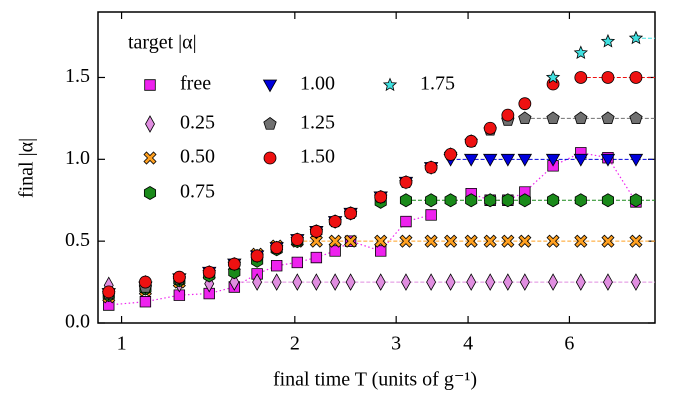 Image resolution: width=675 pixels, height=404 pixels. I want to click on x-axis-label: final time T (units of g⁻¹), so click(375, 380).